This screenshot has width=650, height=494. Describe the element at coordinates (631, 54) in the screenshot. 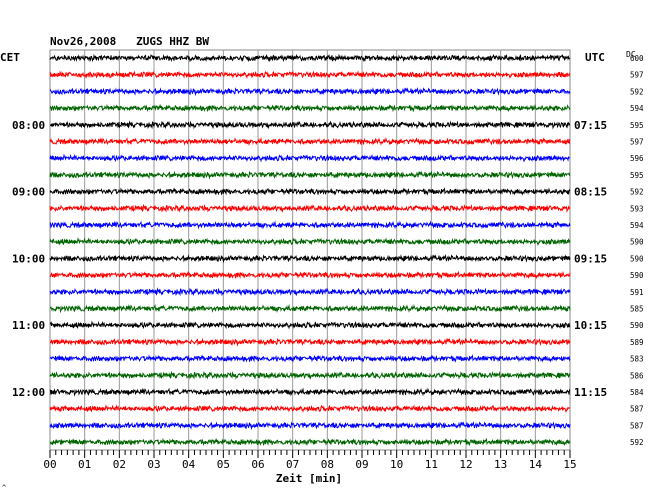

I see `dc-header: DC` at that location.